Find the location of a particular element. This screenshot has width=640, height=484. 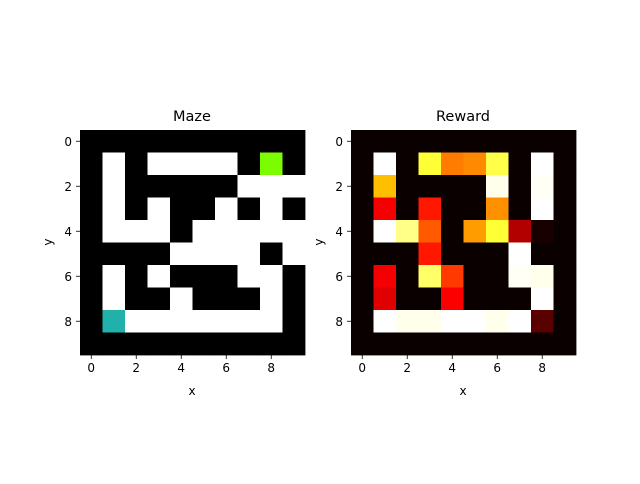

reward-x-axis-label: x is located at coordinates (462, 391).